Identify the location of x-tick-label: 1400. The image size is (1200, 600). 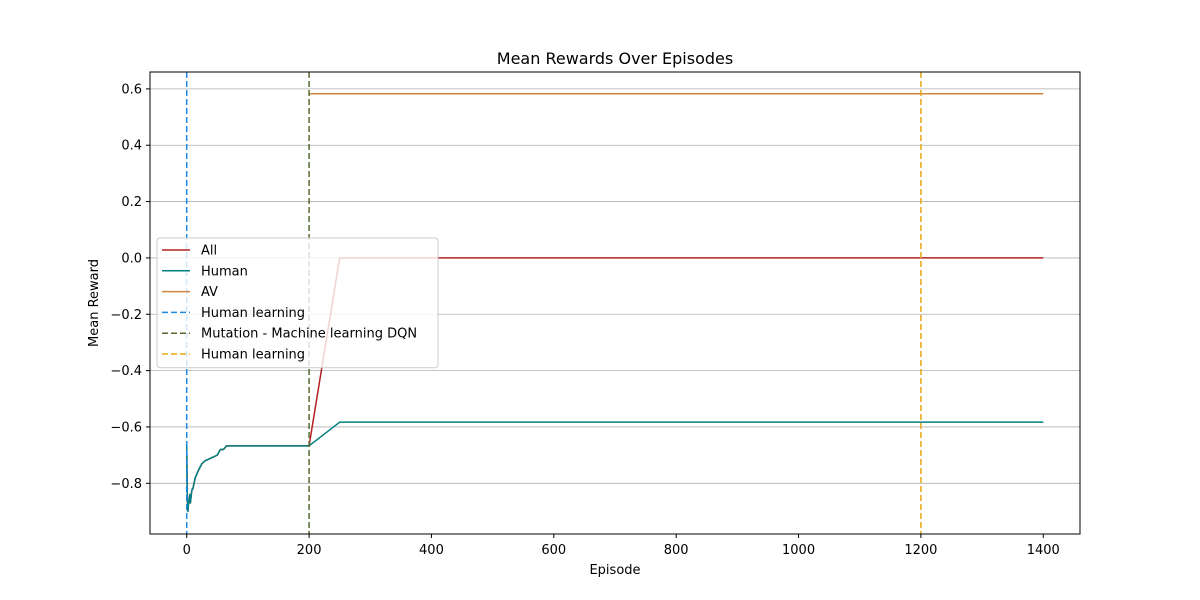
(1043, 550).